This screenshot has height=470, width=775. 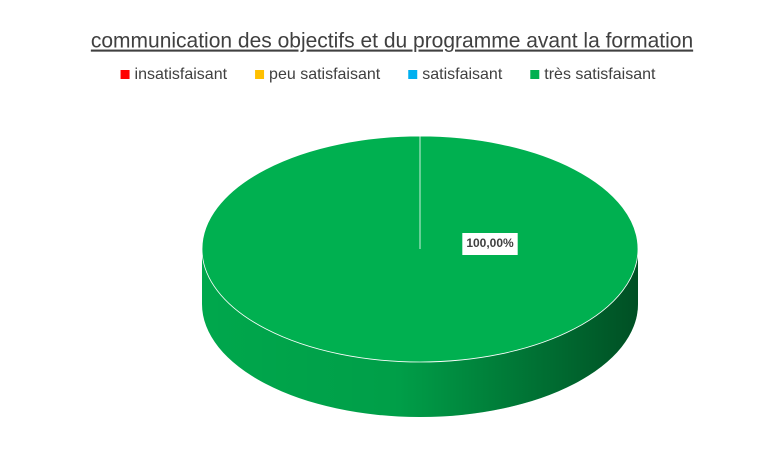 I want to click on data-label-box, so click(x=490, y=244).